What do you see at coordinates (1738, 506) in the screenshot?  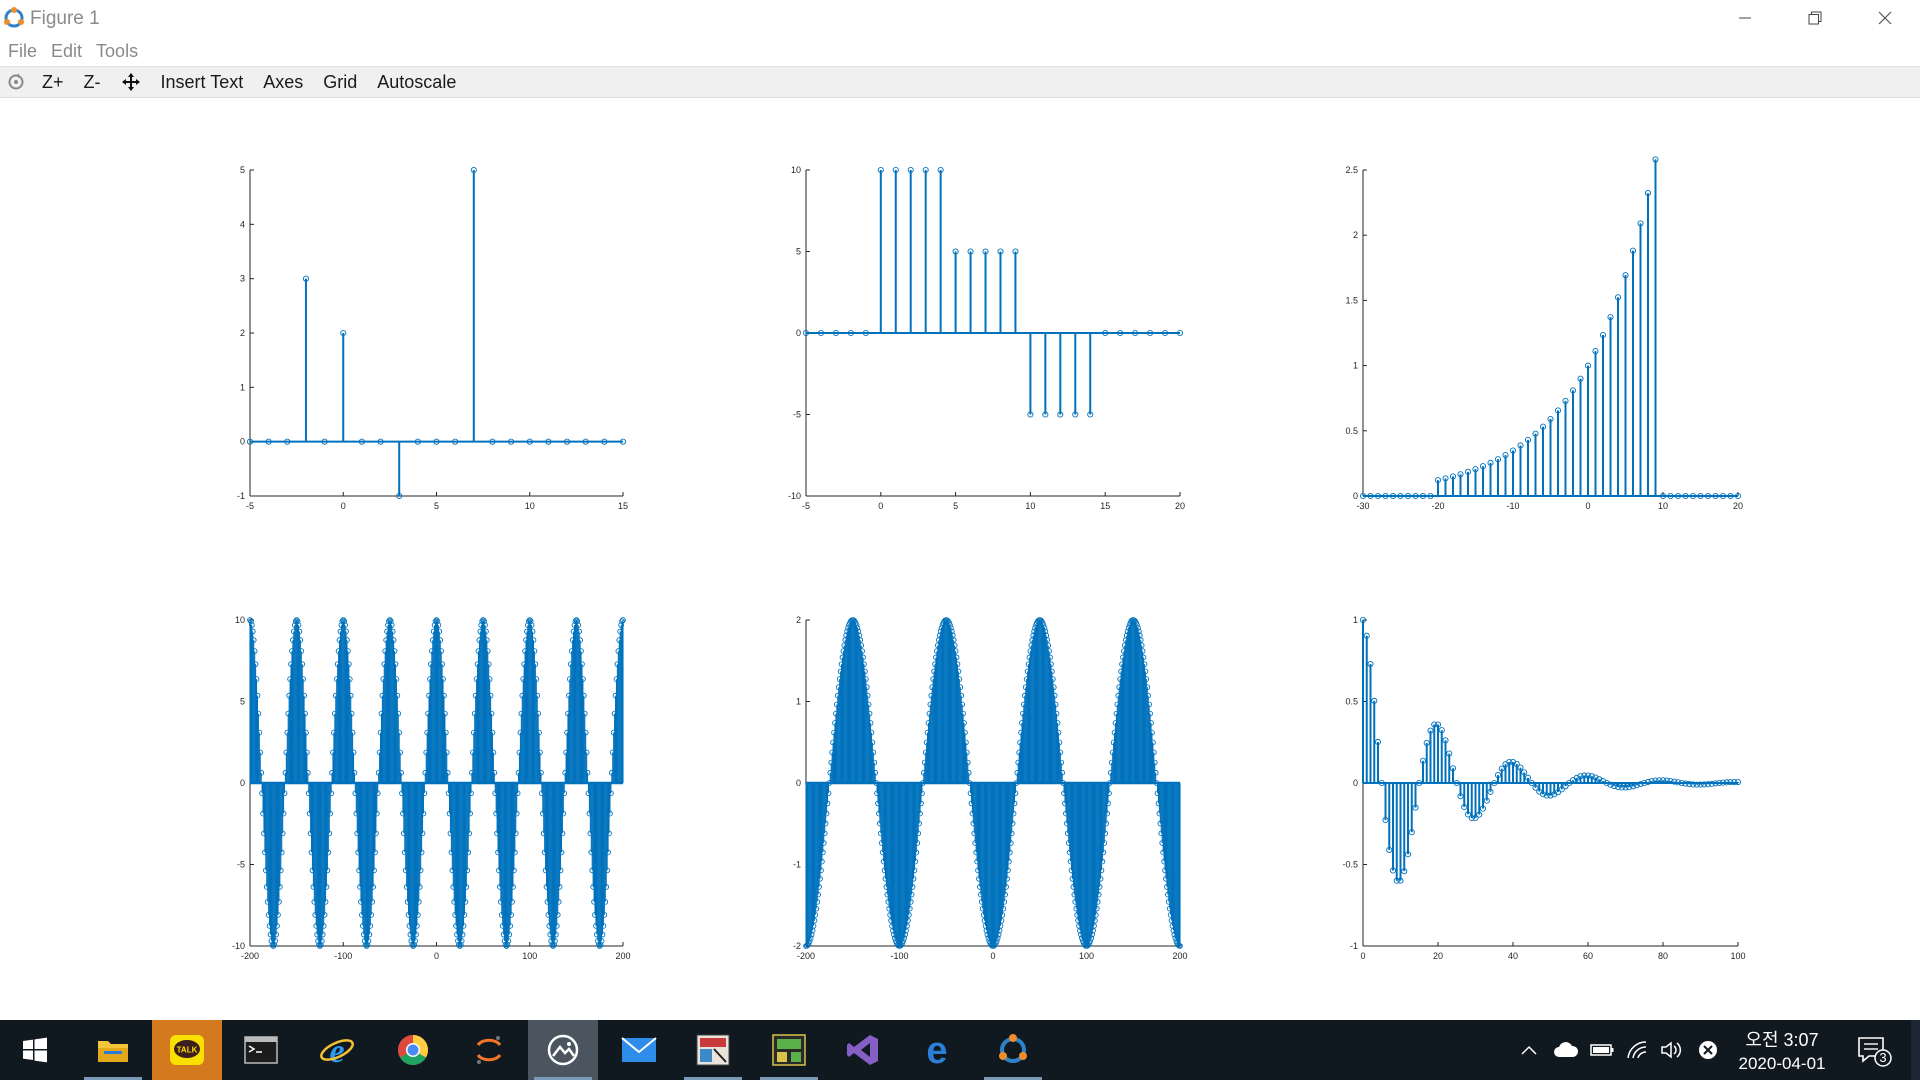 I see `x-tick-label: 20` at bounding box center [1738, 506].